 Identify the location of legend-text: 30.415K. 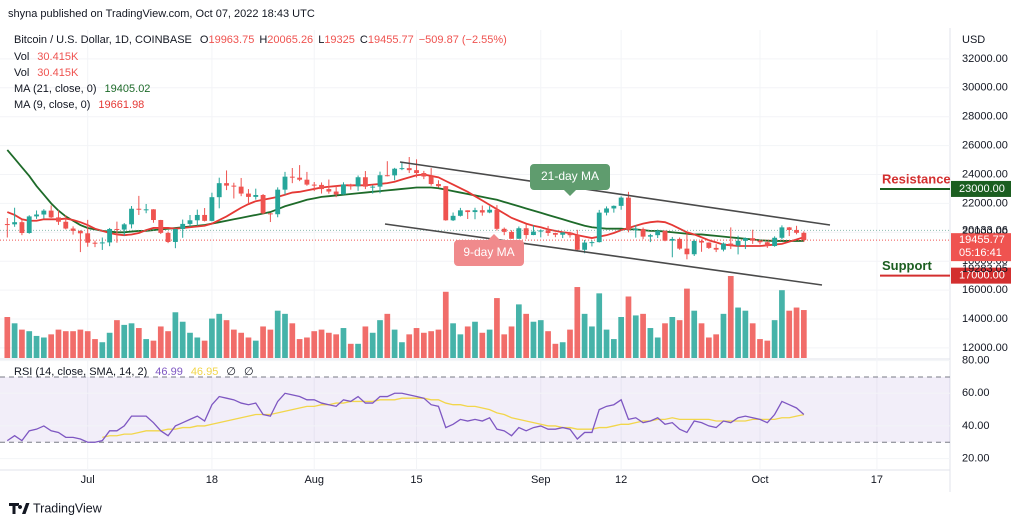
(58, 73).